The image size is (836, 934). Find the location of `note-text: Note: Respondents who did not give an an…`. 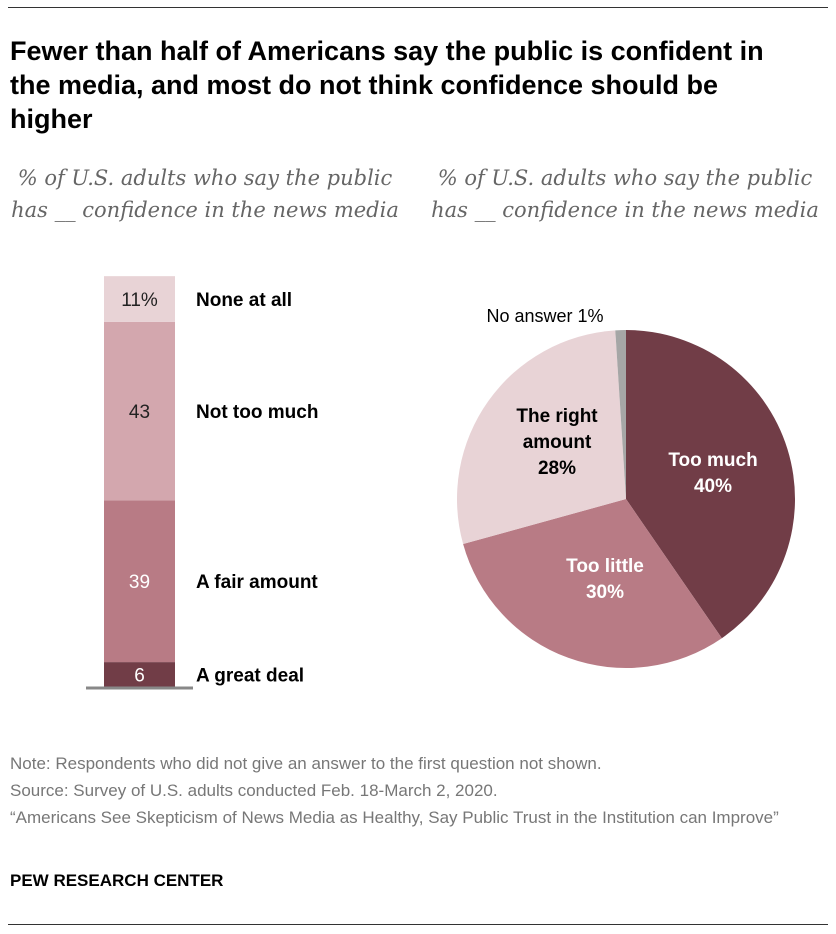

note-text: Note: Respondents who did not give an an… is located at coordinates (306, 763).